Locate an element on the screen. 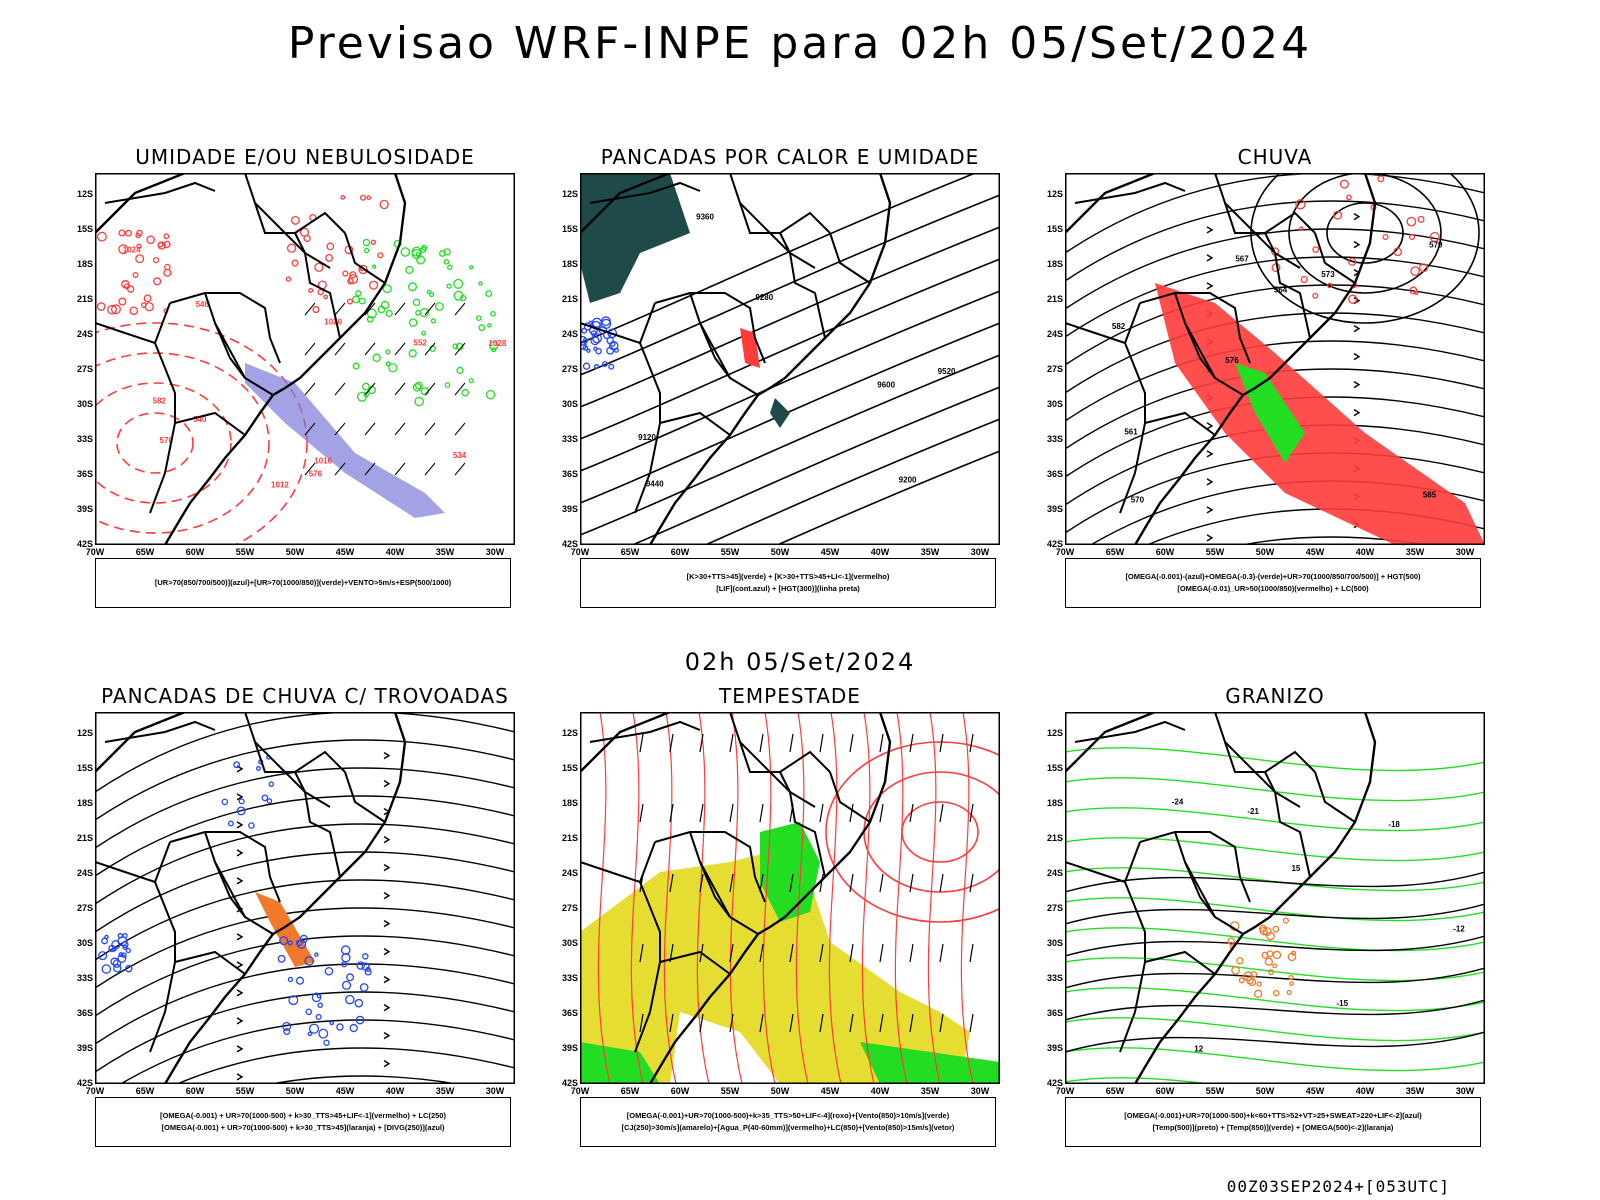 This screenshot has height=1200, width=1600. contour-label: 9120 is located at coordinates (647, 437).